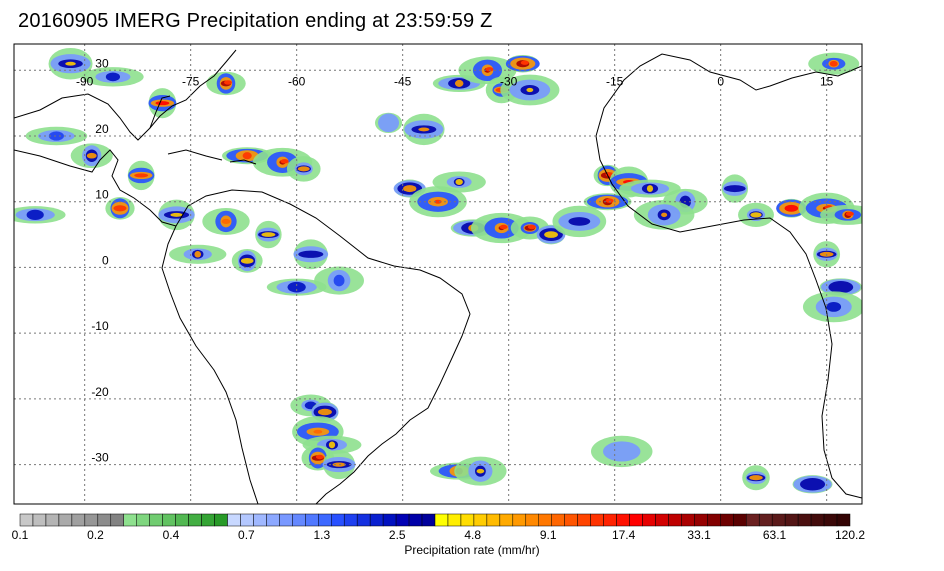 The image size is (944, 571). I want to click on longitude-label: -15, so click(615, 81).